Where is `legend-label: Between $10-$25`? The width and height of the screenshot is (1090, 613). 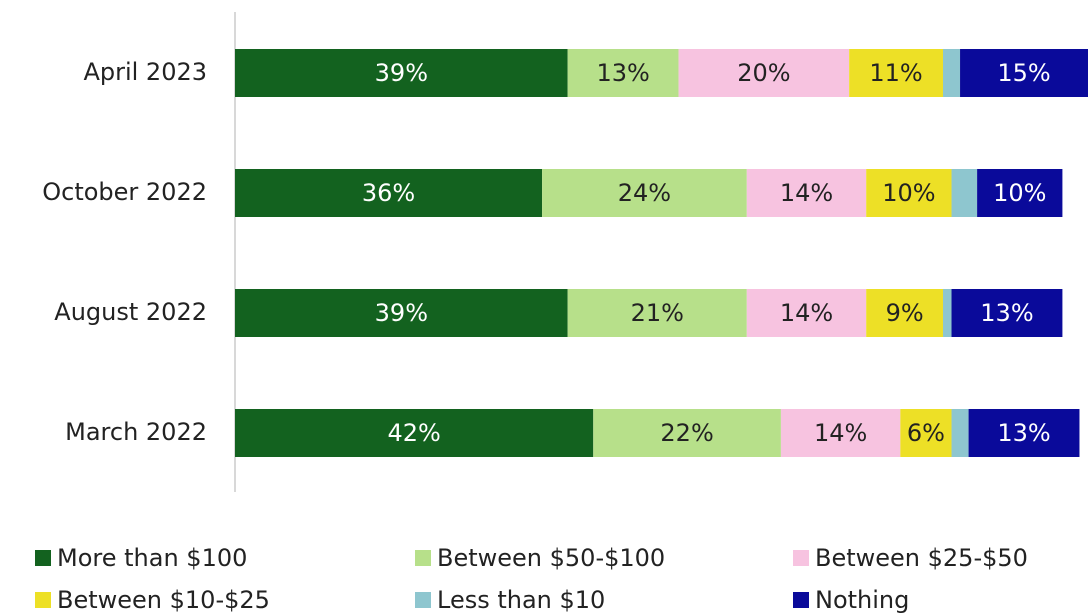 legend-label: Between $10-$25 is located at coordinates (163, 599).